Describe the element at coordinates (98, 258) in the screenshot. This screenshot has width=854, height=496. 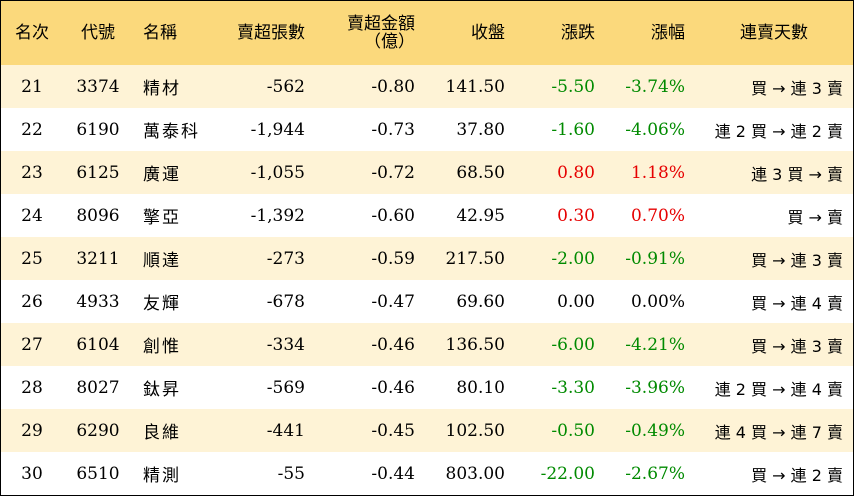
I see `cell-code: 3211` at that location.